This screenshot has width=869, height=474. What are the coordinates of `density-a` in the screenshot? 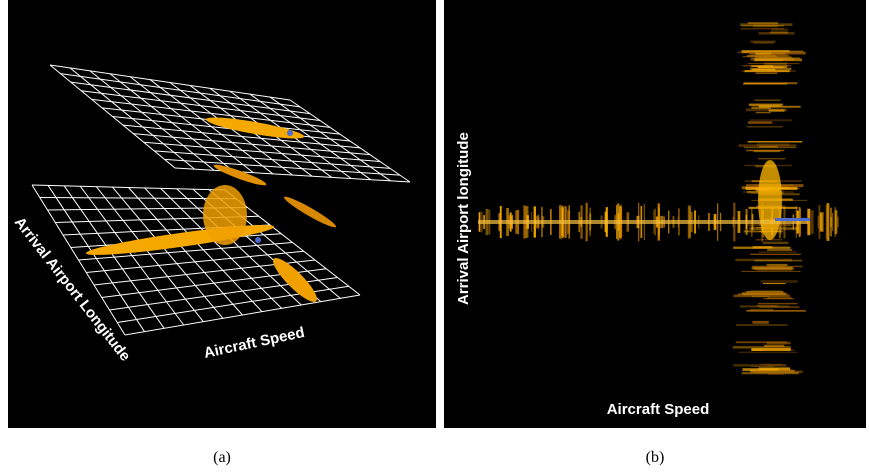 It's located at (211, 209).